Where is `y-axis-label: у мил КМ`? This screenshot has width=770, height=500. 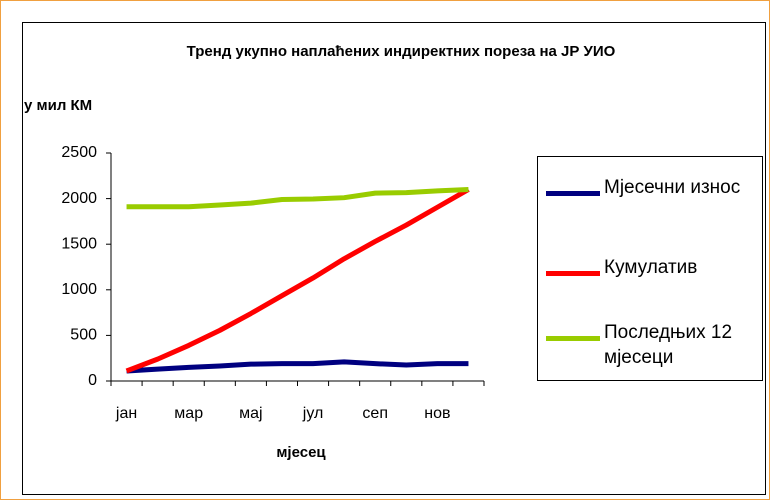 y-axis-label: у мил КМ is located at coordinates (58, 105).